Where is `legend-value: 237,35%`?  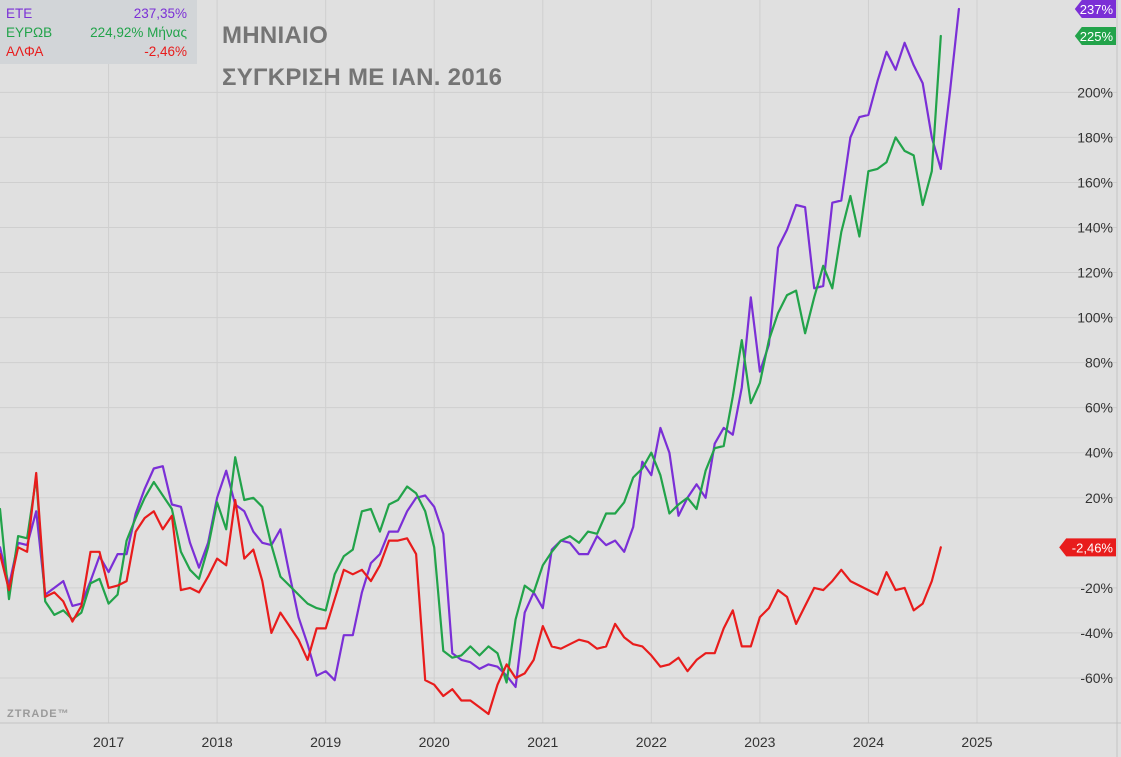
legend-value: 237,35% is located at coordinates (160, 13).